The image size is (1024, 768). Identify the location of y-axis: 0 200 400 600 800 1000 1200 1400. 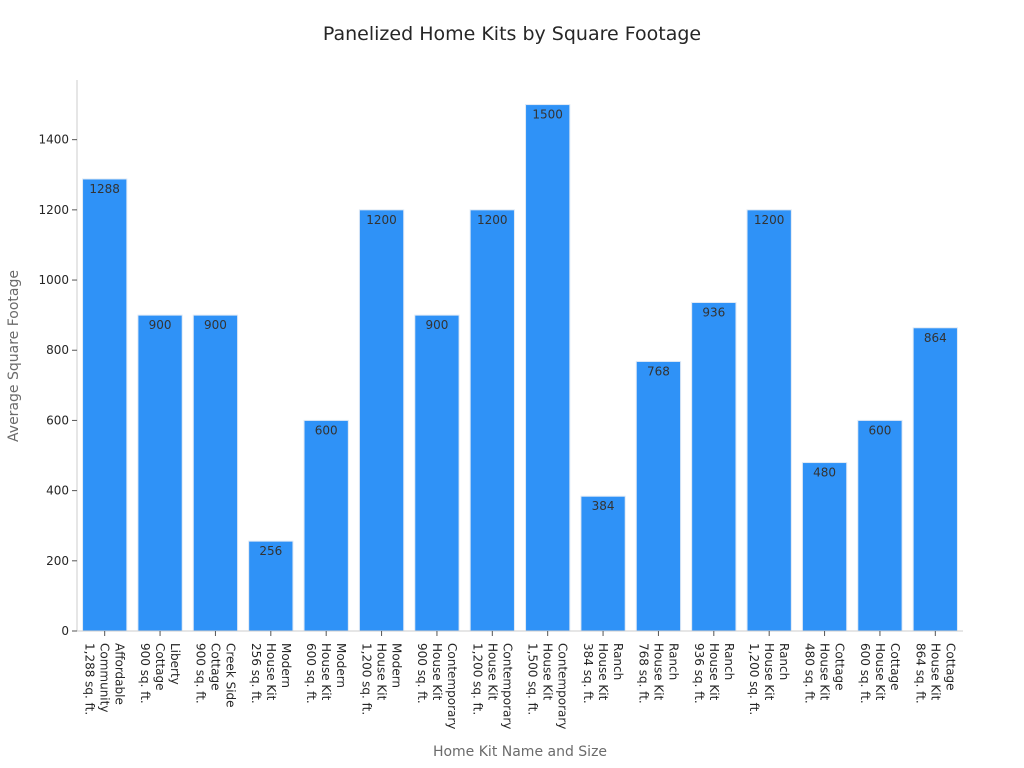
(58, 359).